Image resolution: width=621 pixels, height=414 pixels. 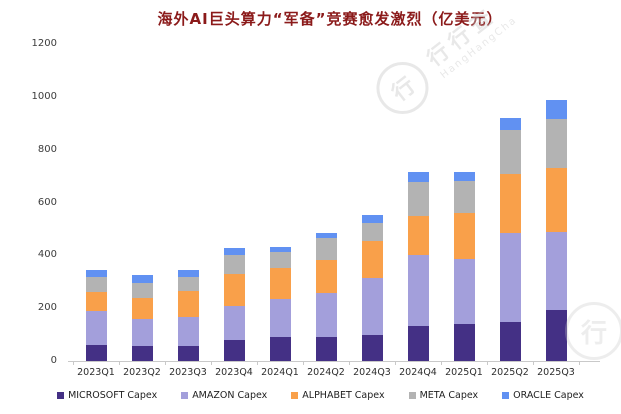 What do you see at coordinates (47, 308) in the screenshot?
I see `y-axis-tick-label: 200` at bounding box center [47, 308].